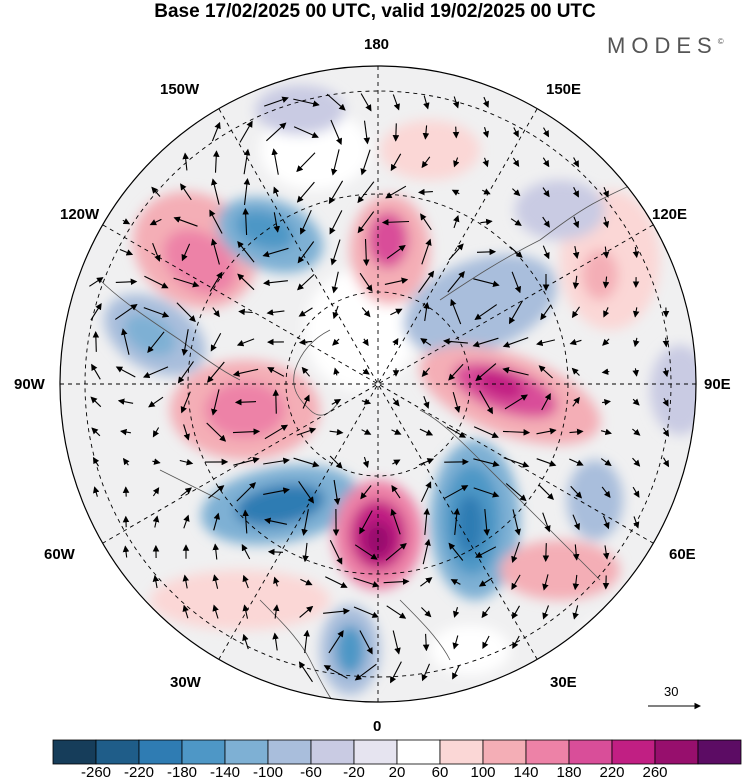 This screenshot has width=750, height=783. I want to click on colorbar, so click(397, 752).